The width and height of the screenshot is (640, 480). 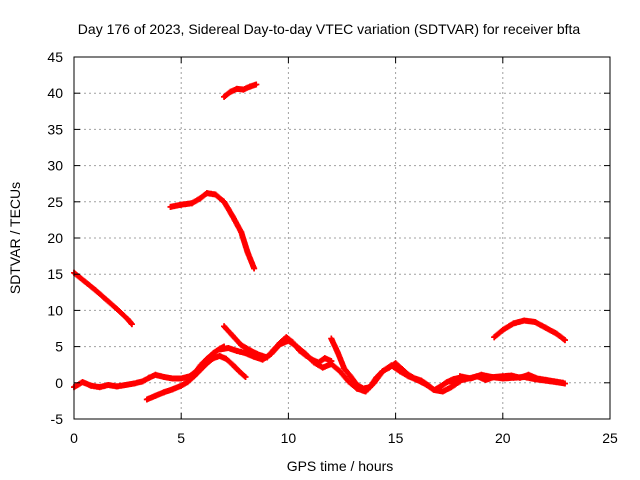 I want to click on y-tick-label: 30, so click(x=55, y=166).